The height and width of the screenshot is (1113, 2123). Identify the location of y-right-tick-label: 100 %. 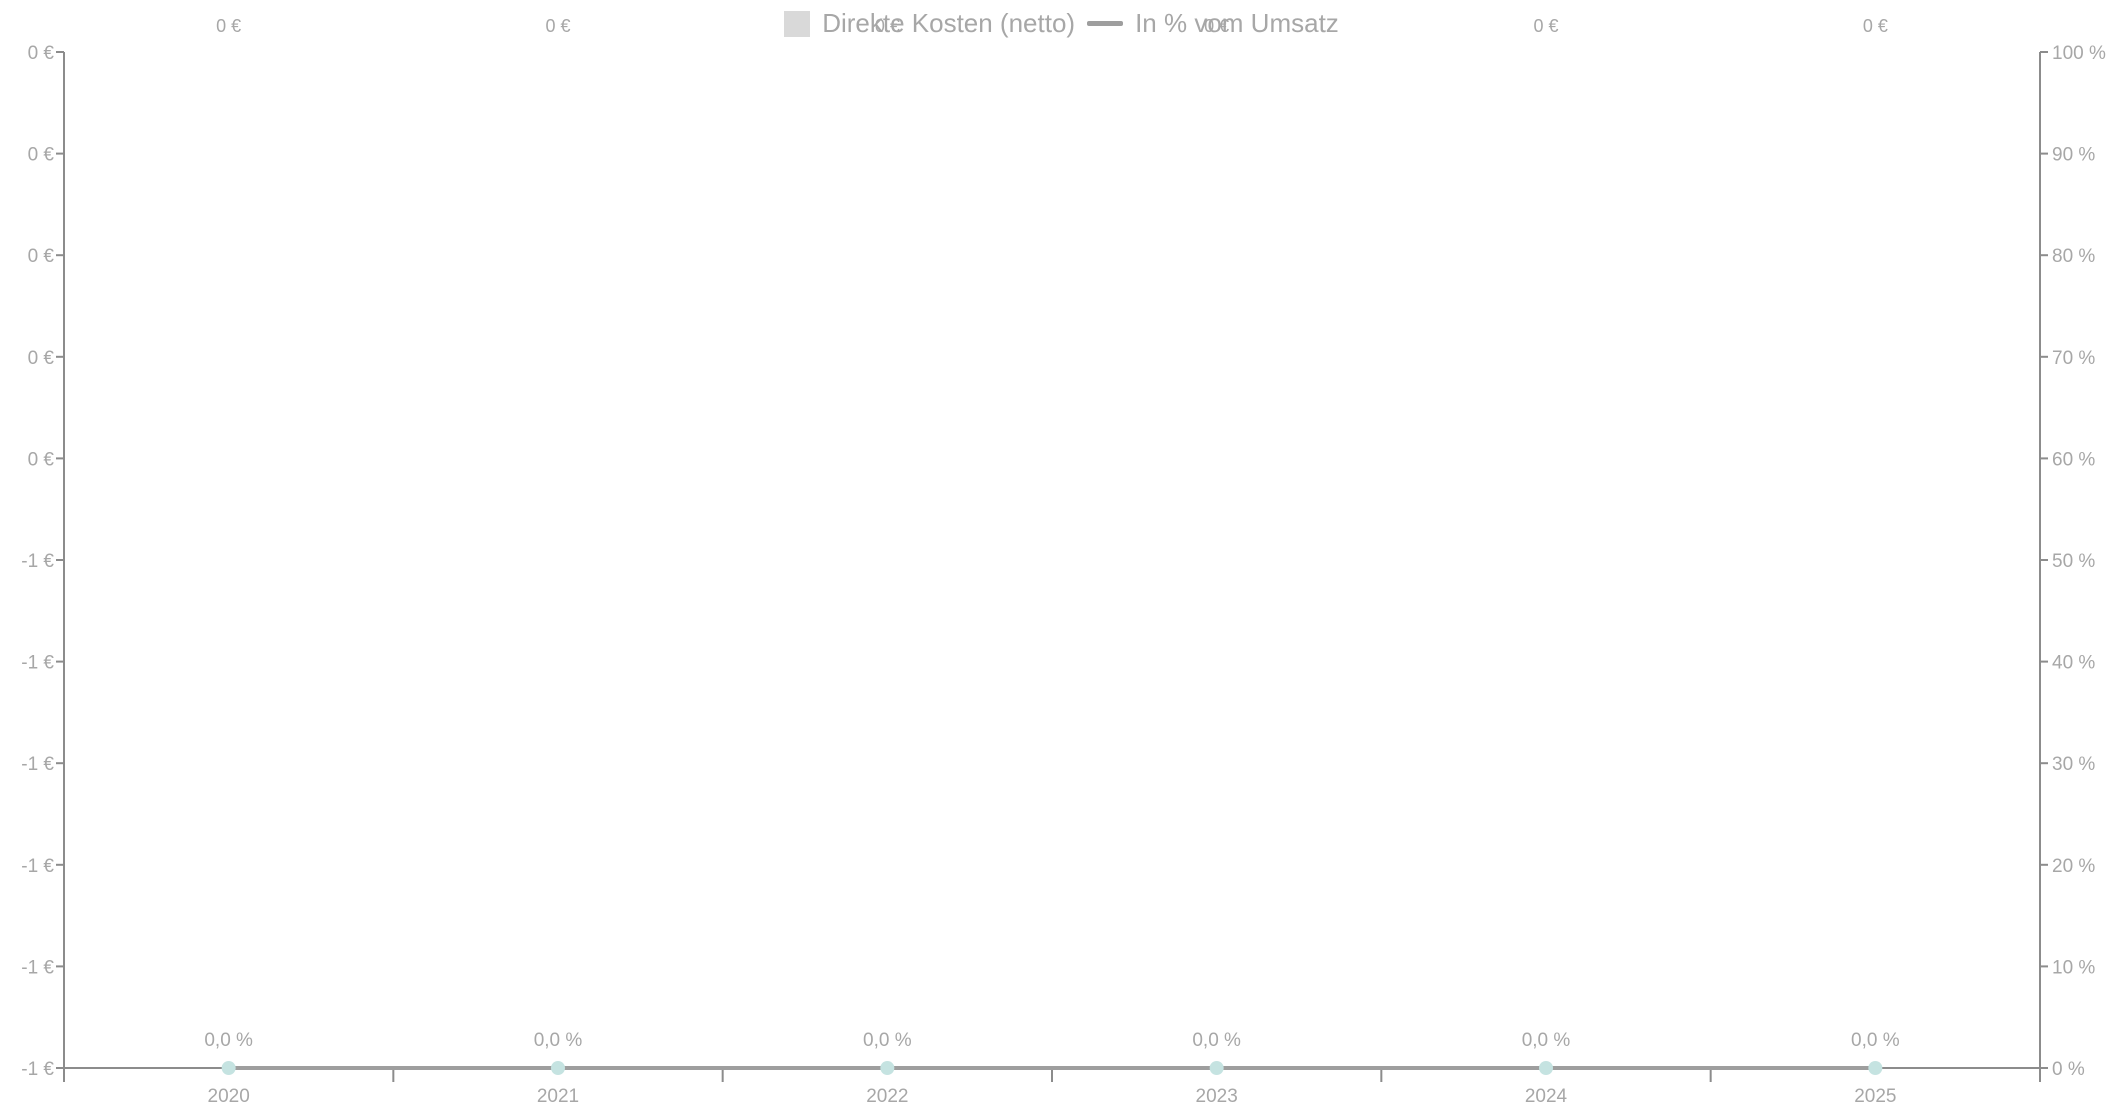
(2079, 53).